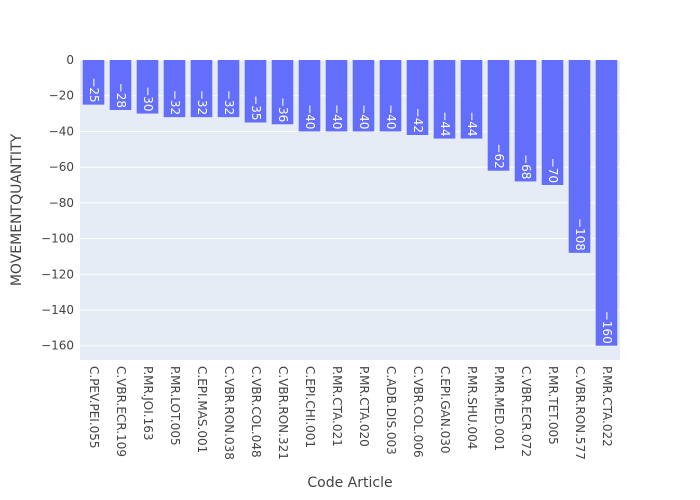 Image resolution: width=700 pixels, height=500 pixels. What do you see at coordinates (148, 98) in the screenshot?
I see `bar-value-label: −30` at bounding box center [148, 98].